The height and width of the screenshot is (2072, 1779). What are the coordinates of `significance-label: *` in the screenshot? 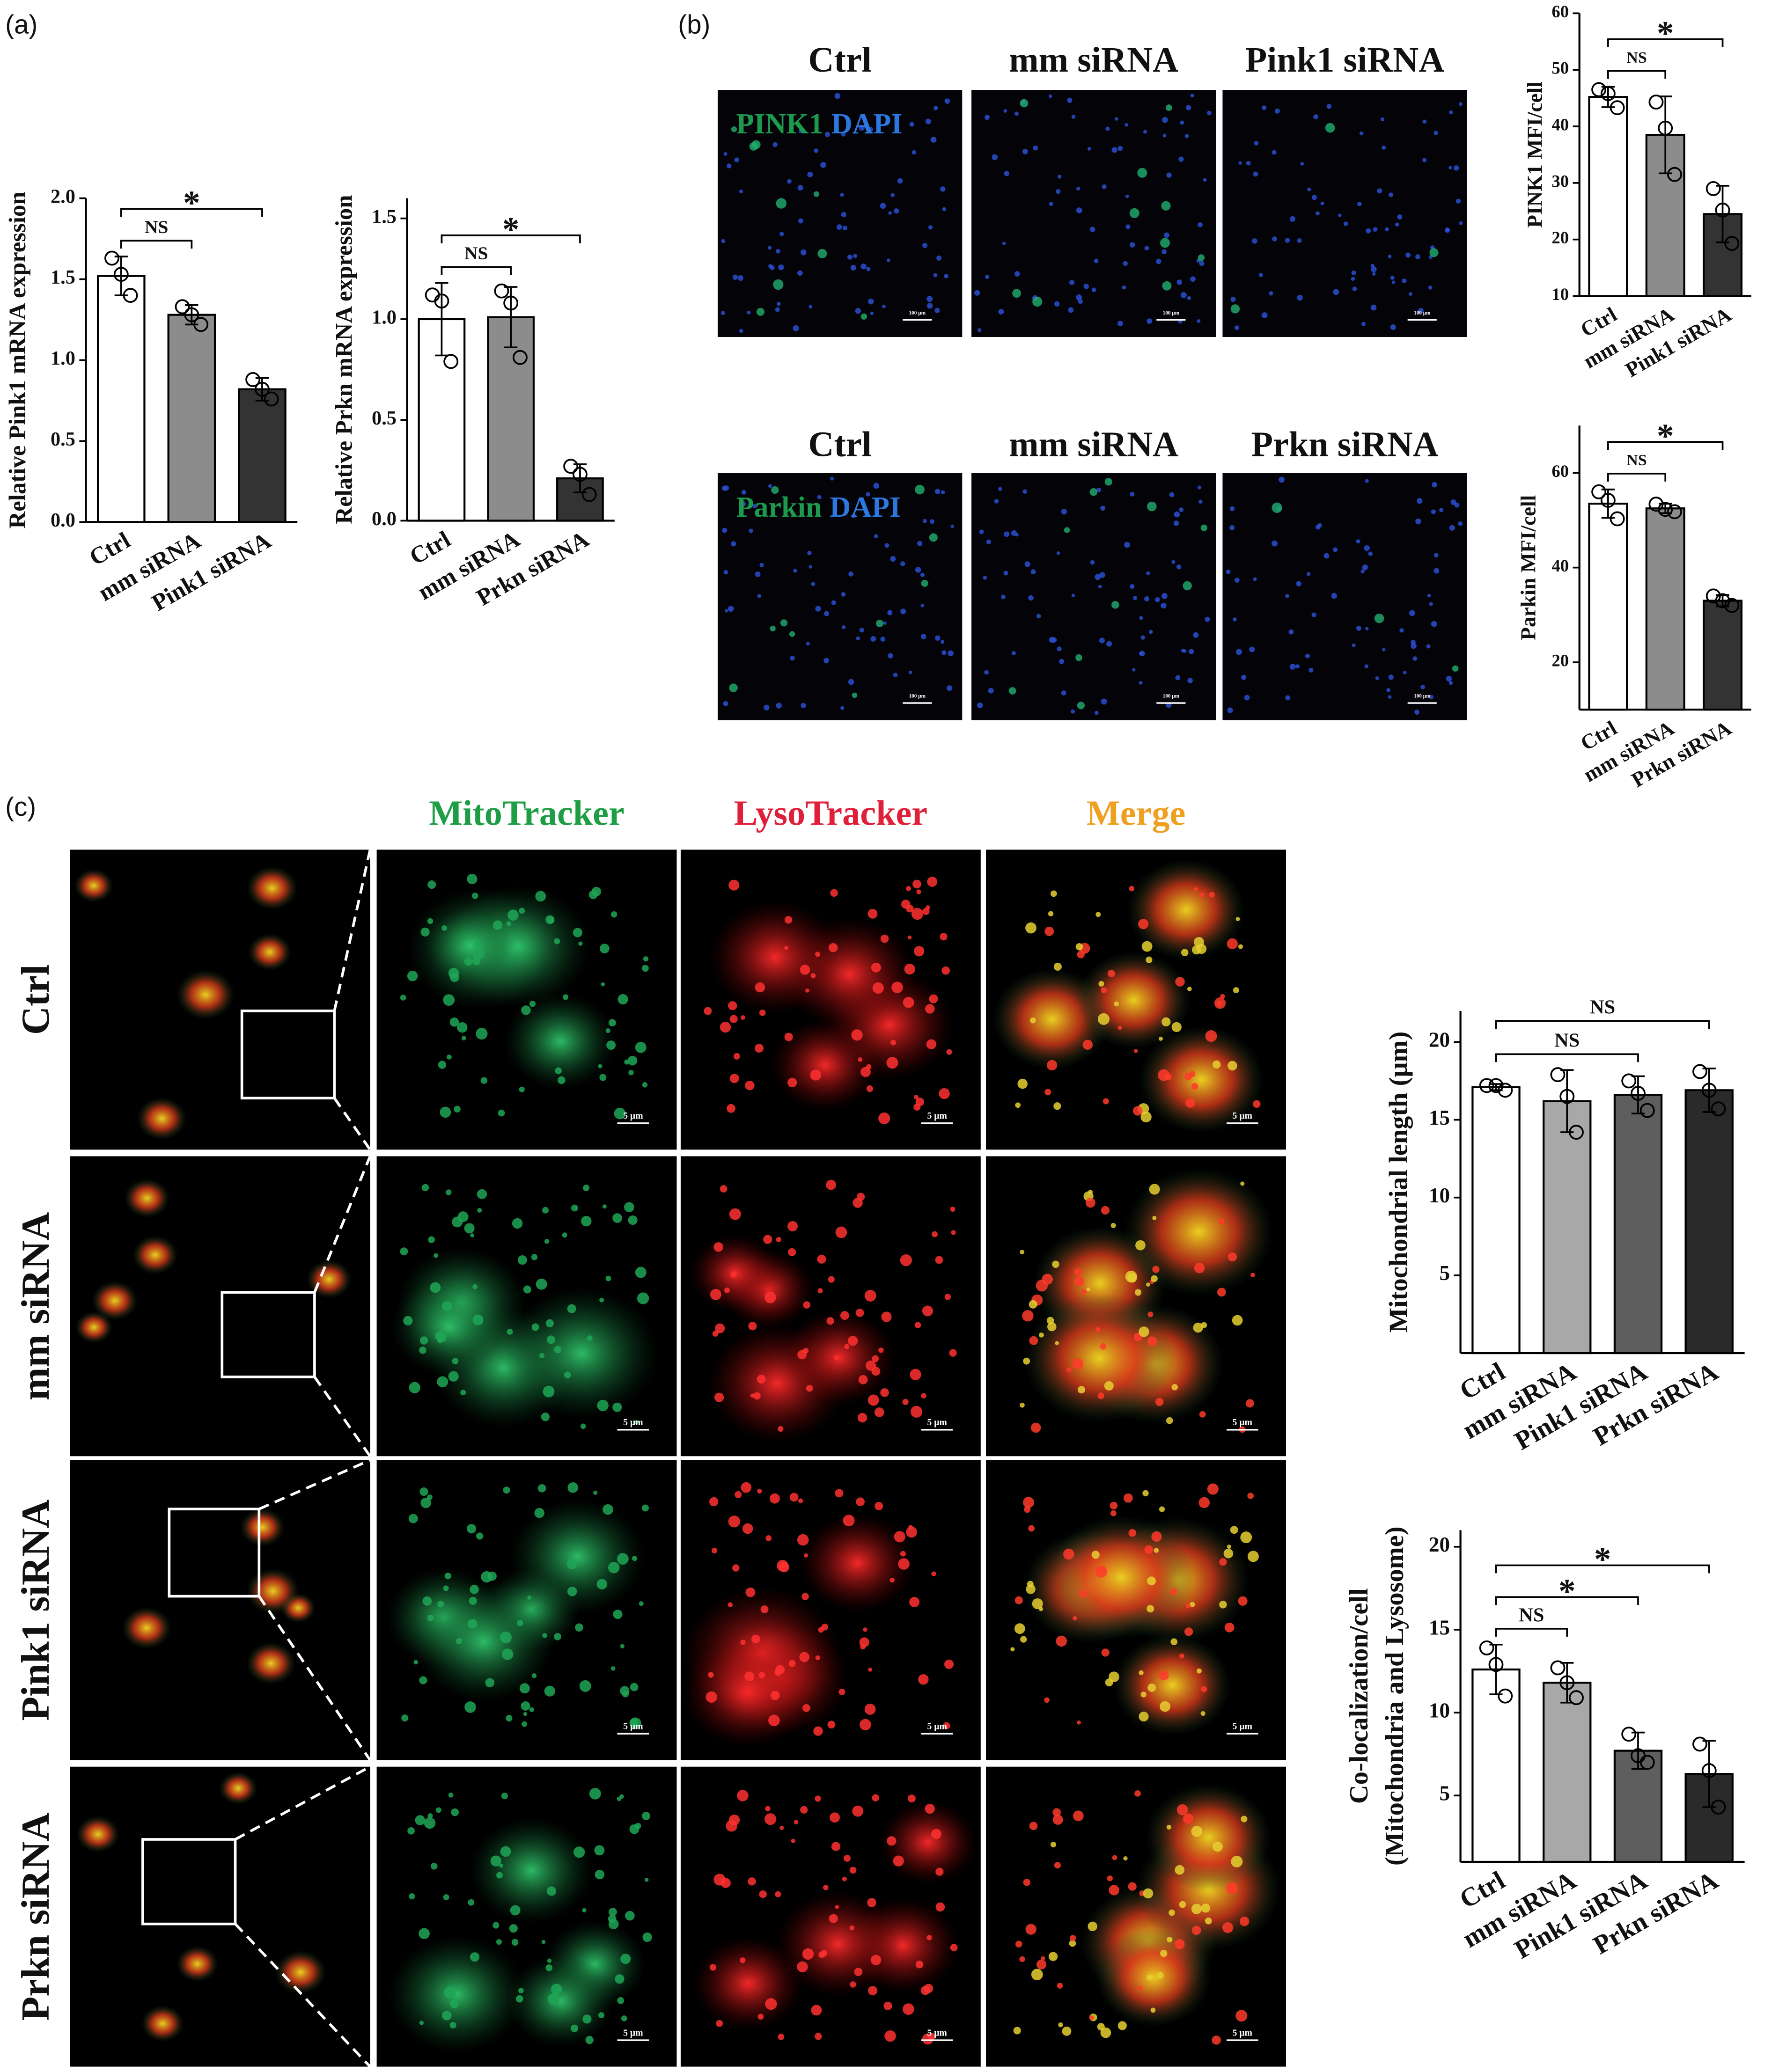 It's located at (1665, 435).